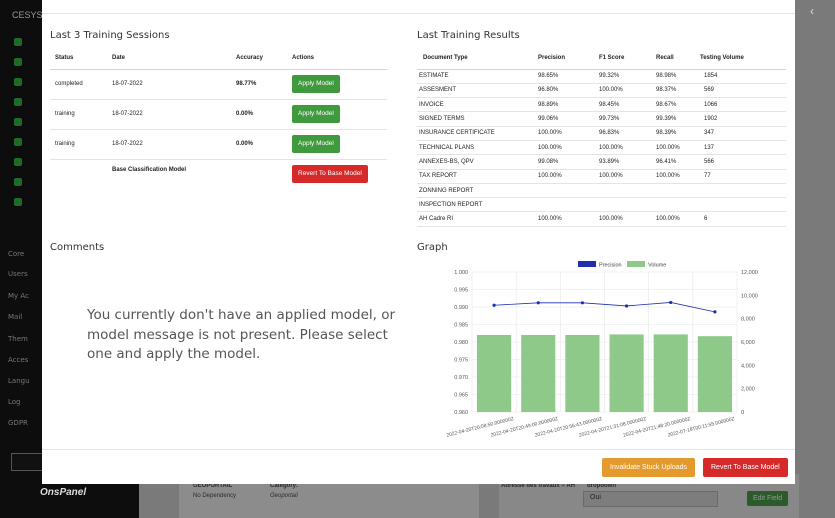  Describe the element at coordinates (218, 114) in the screenshot. I see `table-row: training 18-07-2022 0.00% Apply Model` at that location.